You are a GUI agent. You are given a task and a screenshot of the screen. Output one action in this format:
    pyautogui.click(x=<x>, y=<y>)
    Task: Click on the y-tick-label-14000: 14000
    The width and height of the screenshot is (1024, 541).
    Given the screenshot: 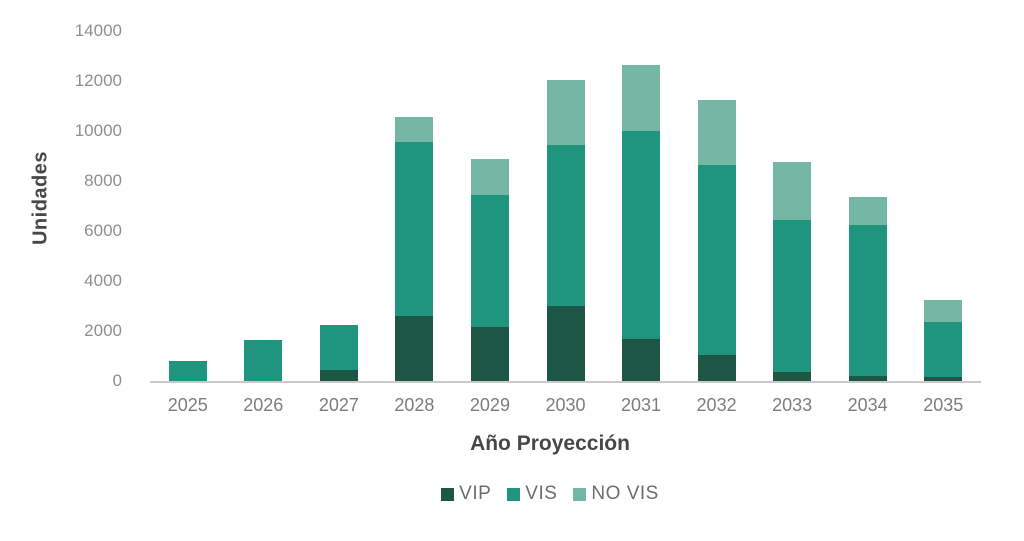 What is the action you would take?
    pyautogui.click(x=98, y=30)
    